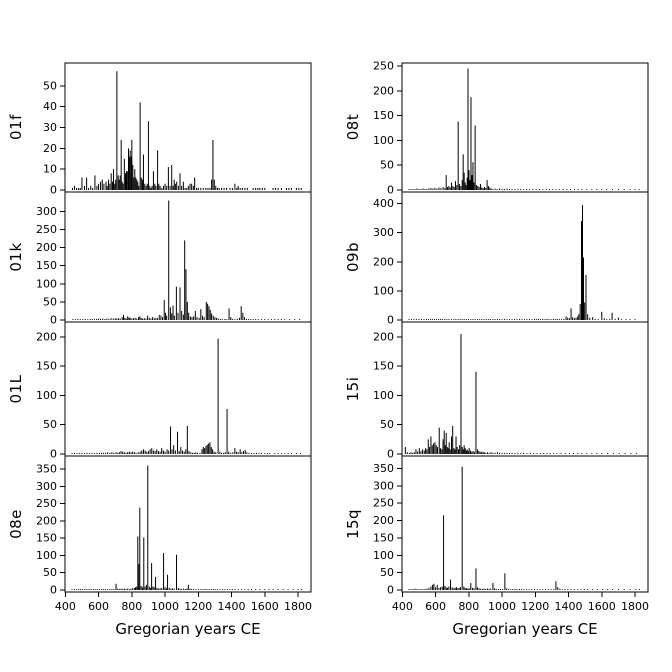 The width and height of the screenshot is (672, 672). What do you see at coordinates (525, 629) in the screenshot?
I see `x-axis-title-right: Gregorian years CE` at bounding box center [525, 629].